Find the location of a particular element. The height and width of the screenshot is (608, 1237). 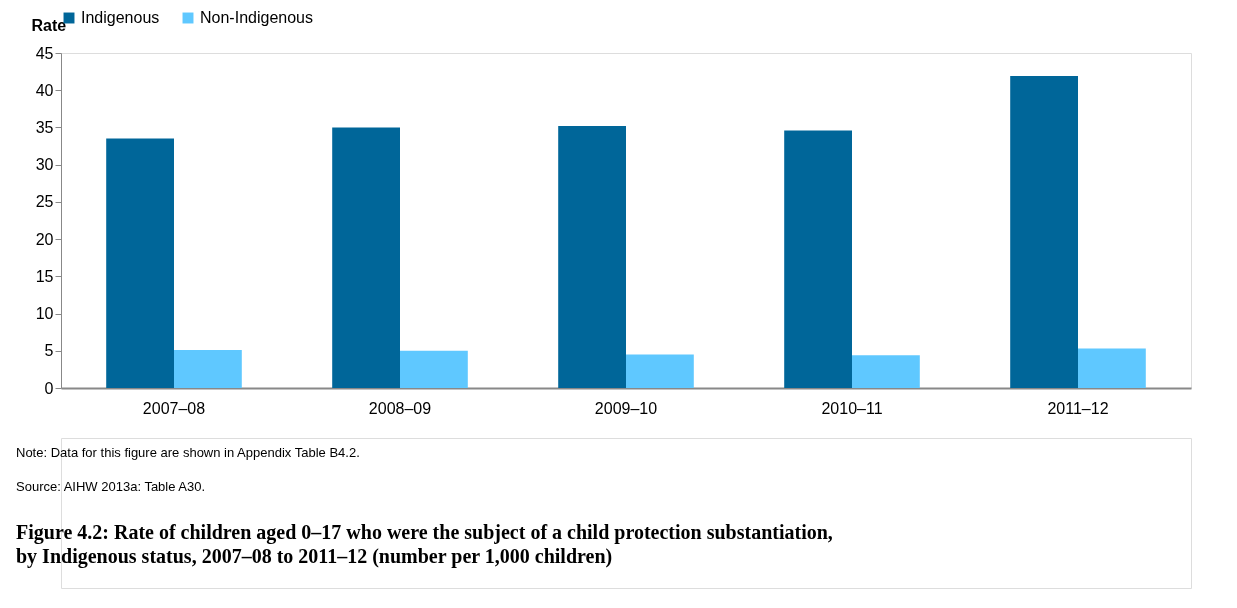

x-tick-label: 2011–12 is located at coordinates (1078, 408).